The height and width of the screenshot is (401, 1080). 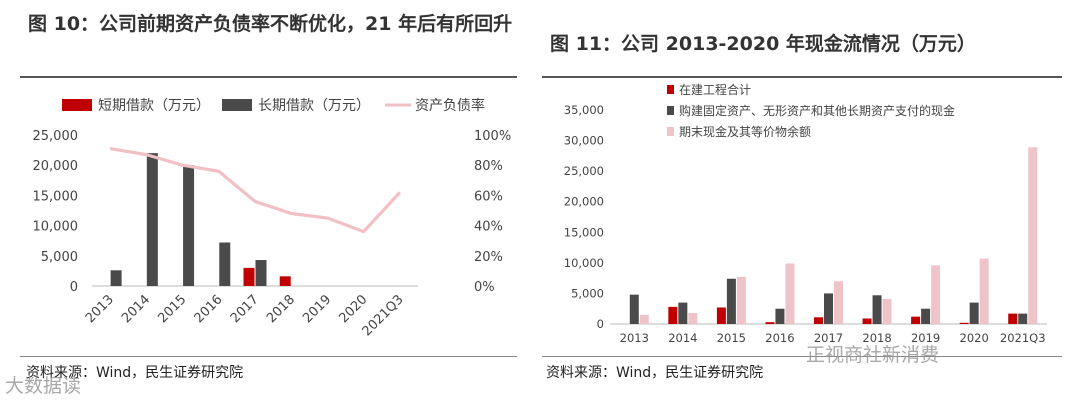 What do you see at coordinates (255, 190) in the screenshot?
I see `ratio-line` at bounding box center [255, 190].